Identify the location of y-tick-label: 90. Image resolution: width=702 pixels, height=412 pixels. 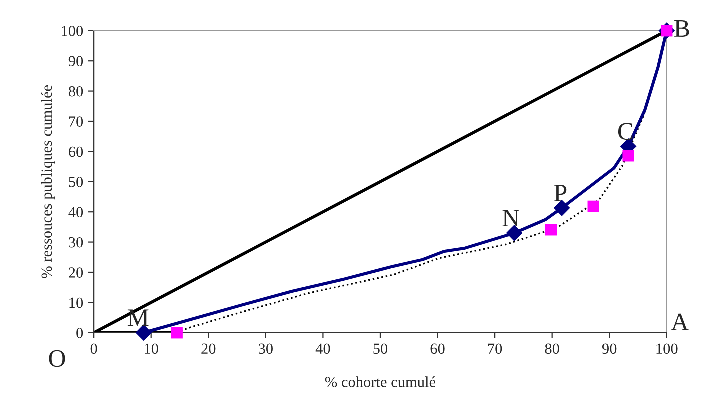
(76, 61).